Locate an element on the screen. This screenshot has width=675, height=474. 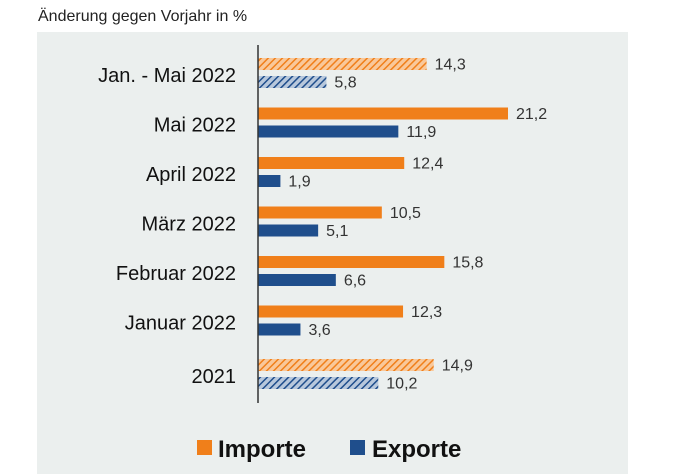
export-value-label: 6,6 is located at coordinates (355, 281).